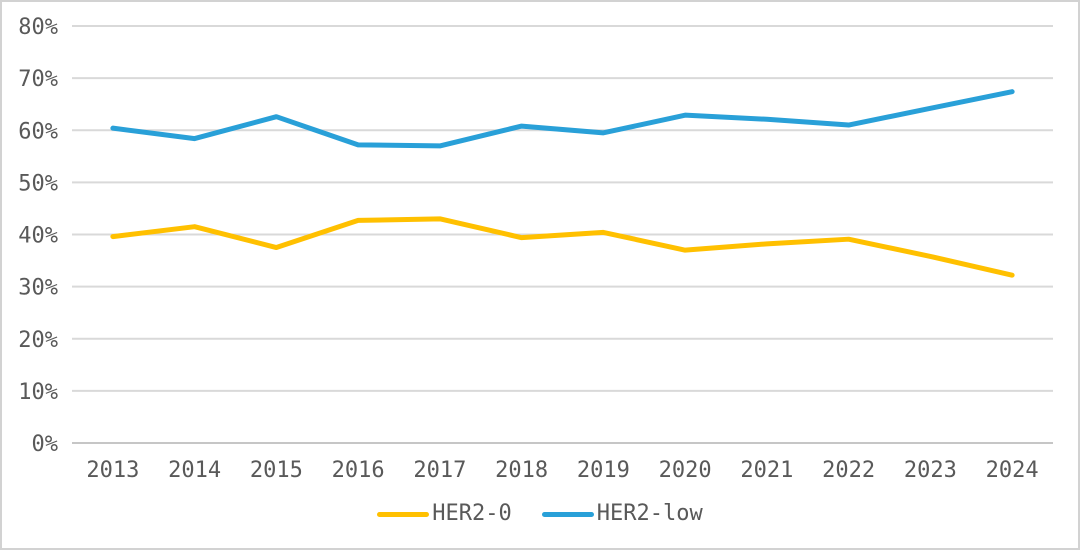  What do you see at coordinates (930, 470) in the screenshot?
I see `x-axis-tick-label: 2023` at bounding box center [930, 470].